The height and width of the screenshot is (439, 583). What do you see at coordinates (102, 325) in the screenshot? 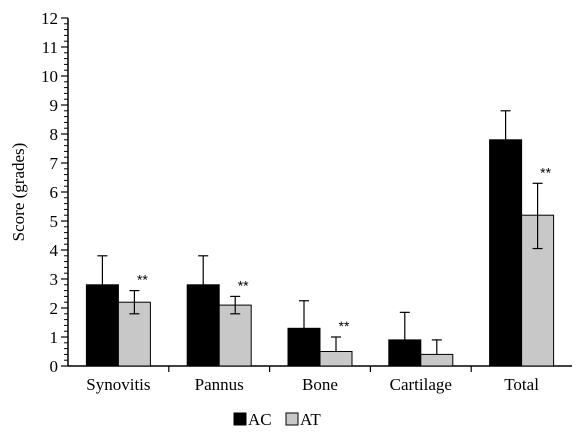
I see `bar-ac-synovitis` at bounding box center [102, 325].